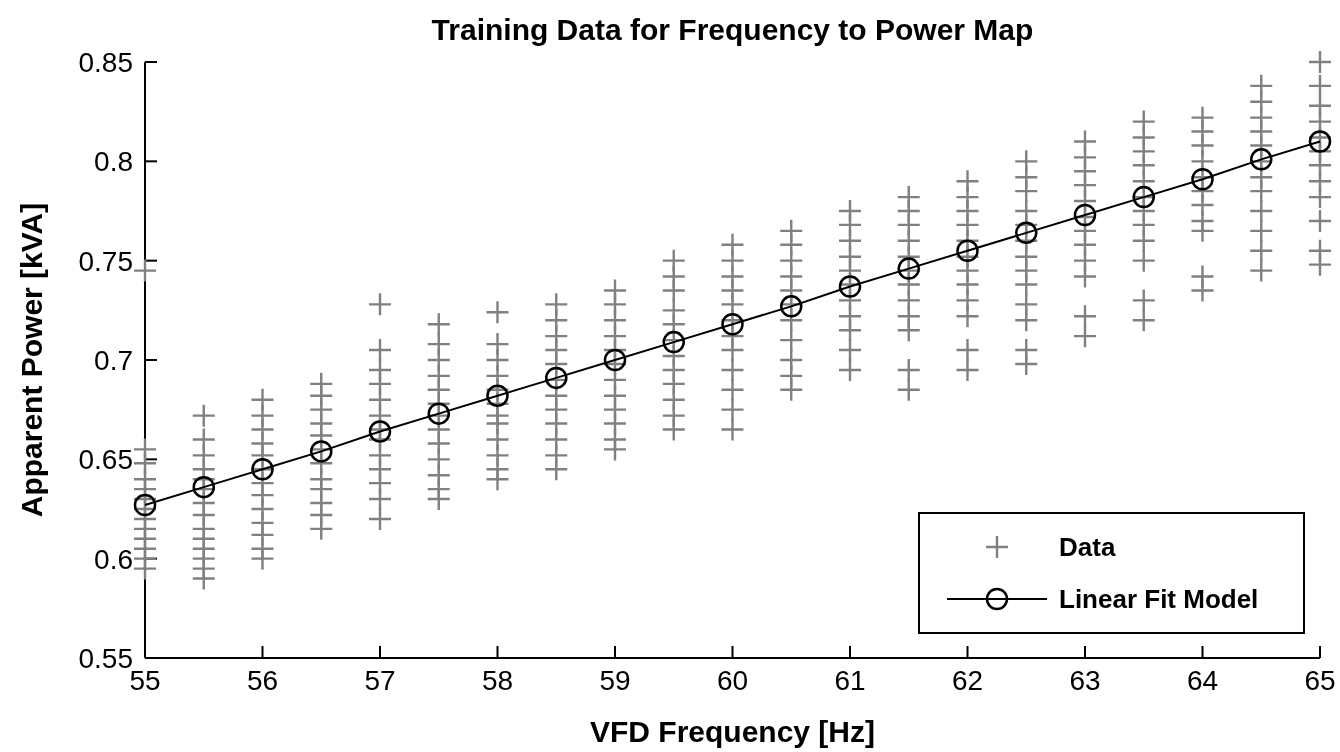 This screenshot has height=752, width=1340. What do you see at coordinates (262, 680) in the screenshot?
I see `x-tick-label: 56` at bounding box center [262, 680].